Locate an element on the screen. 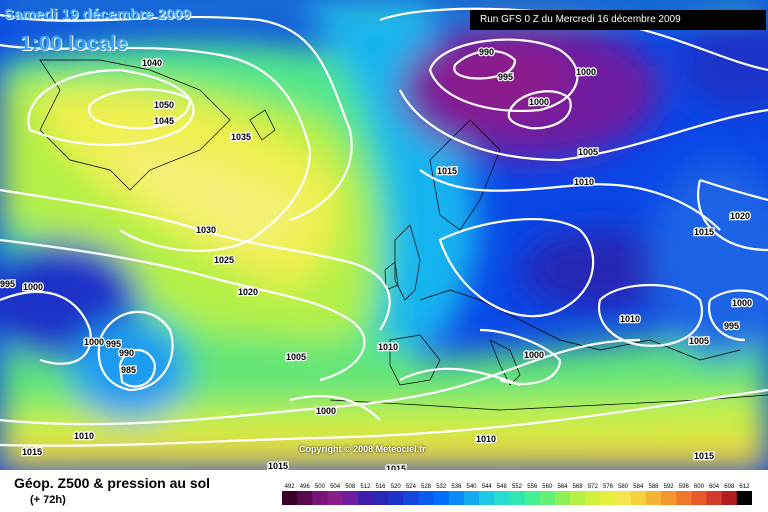 The width and height of the screenshot is (768, 512). italy-coast is located at coordinates (505, 362).